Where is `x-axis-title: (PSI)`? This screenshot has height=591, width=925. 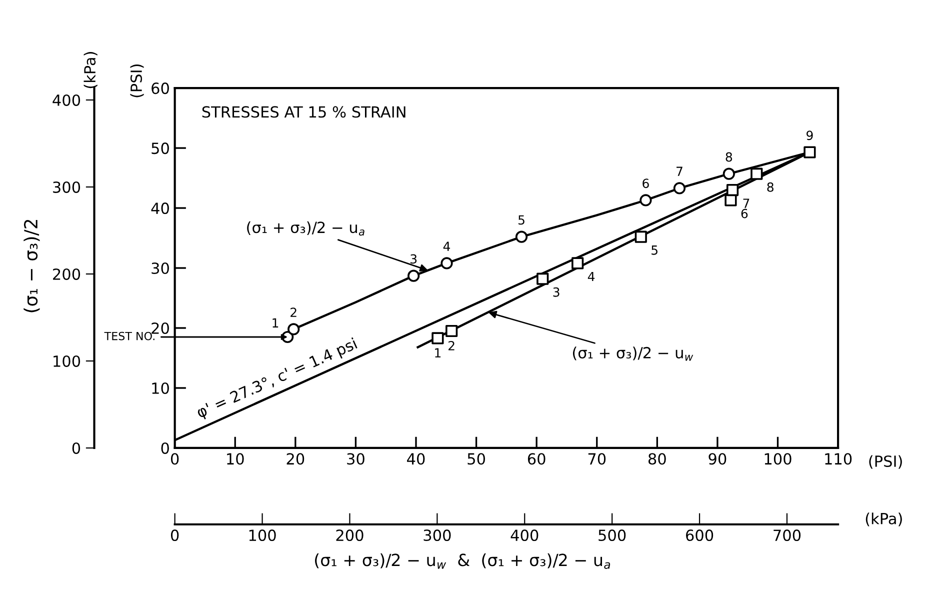
x-axis-title: (PSI) is located at coordinates (885, 462).